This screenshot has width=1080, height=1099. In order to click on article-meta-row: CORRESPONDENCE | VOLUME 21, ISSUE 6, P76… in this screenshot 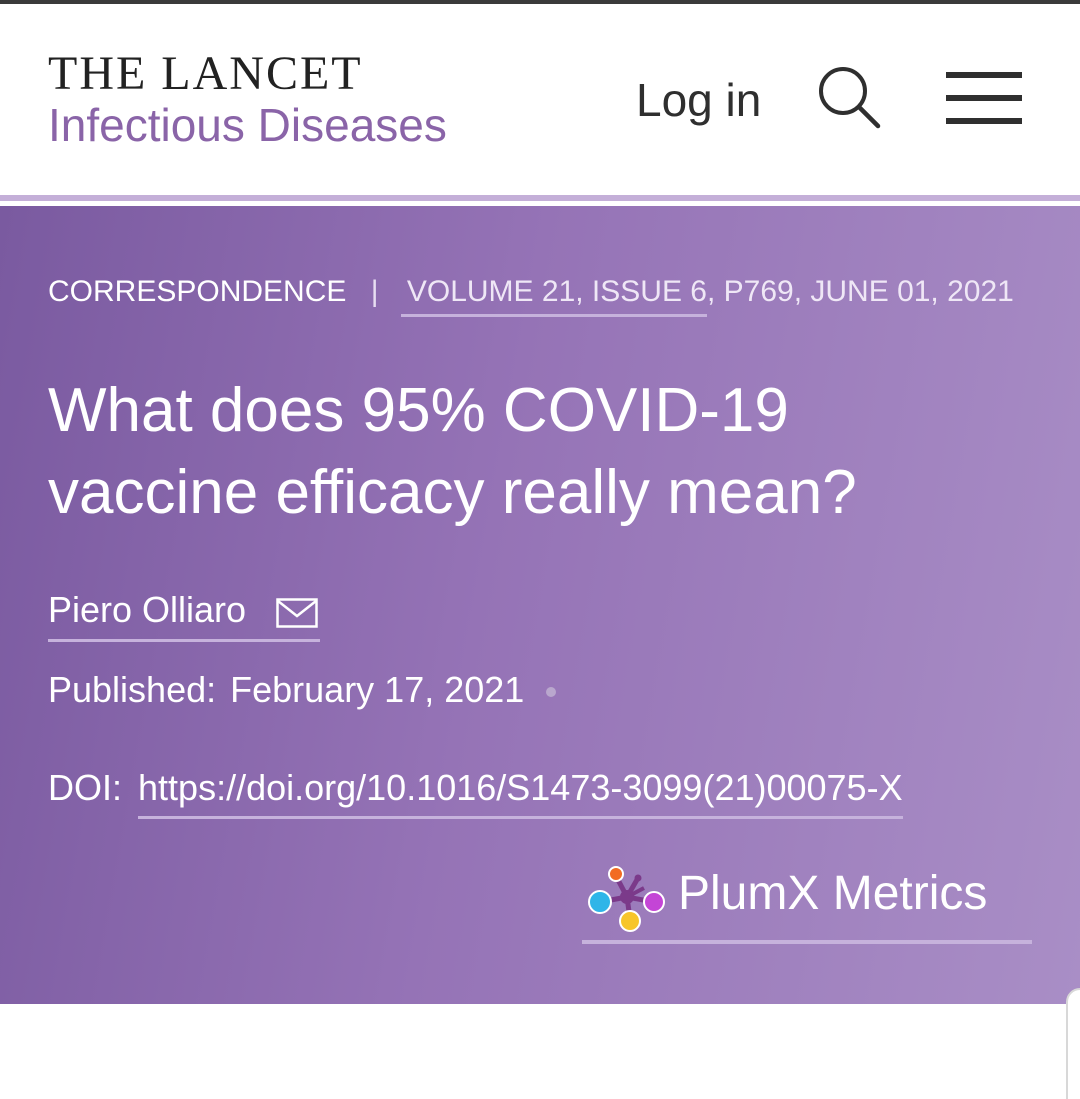, I will do `click(531, 297)`.